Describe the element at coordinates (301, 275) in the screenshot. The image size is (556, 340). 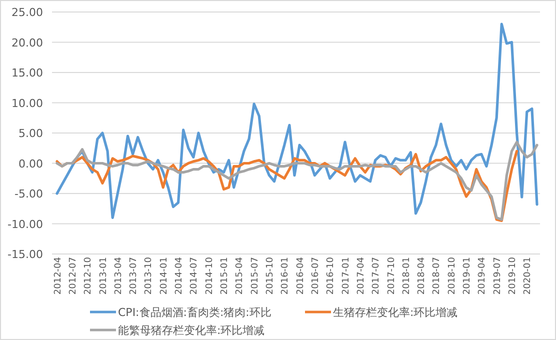
I see `x-tick-label: 2016-04` at that location.